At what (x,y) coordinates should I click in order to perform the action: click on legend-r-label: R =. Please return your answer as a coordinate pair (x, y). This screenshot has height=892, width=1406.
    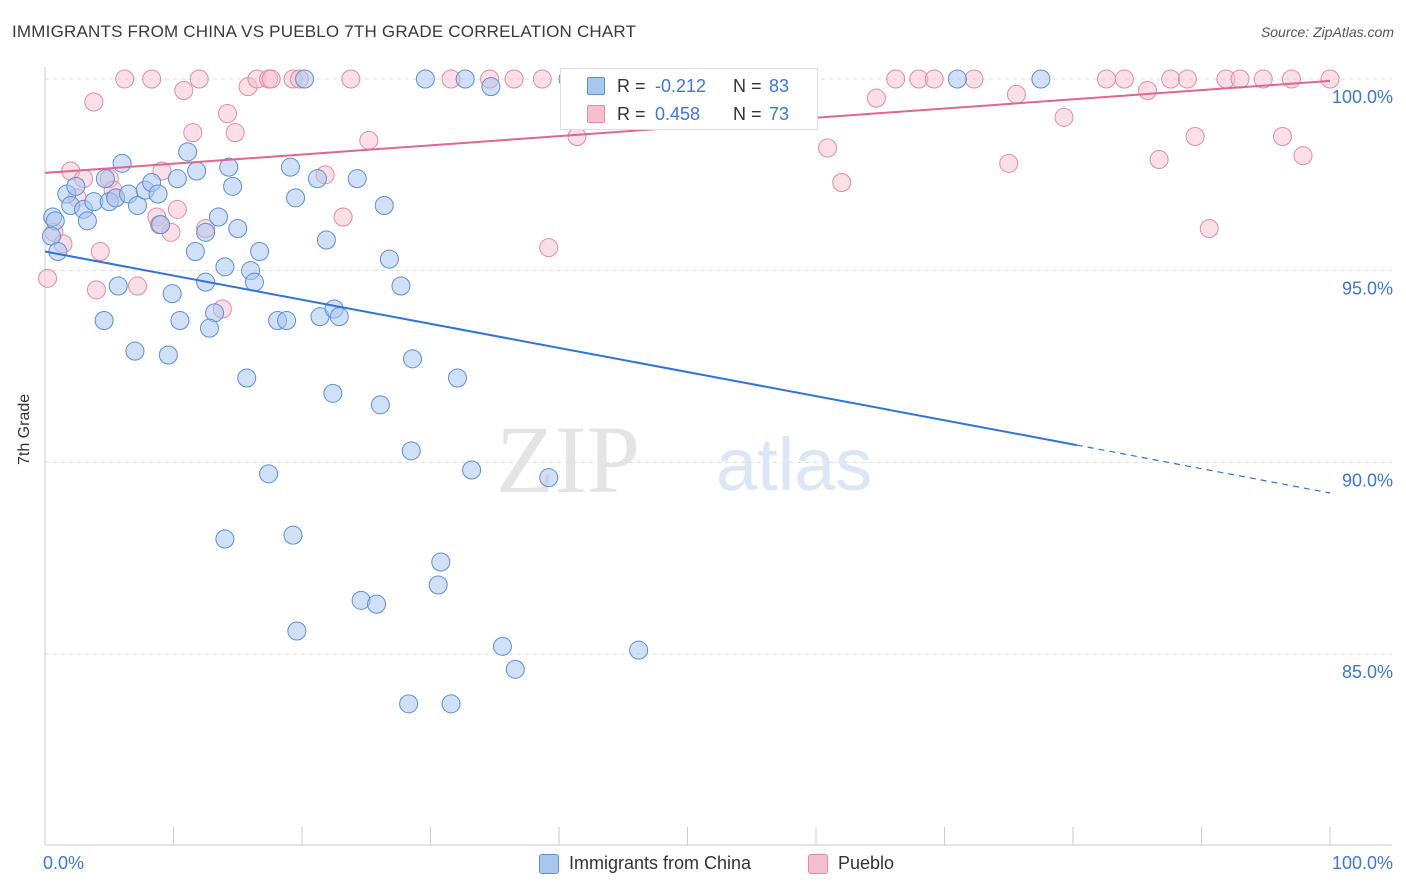
    Looking at the image, I should click on (631, 86).